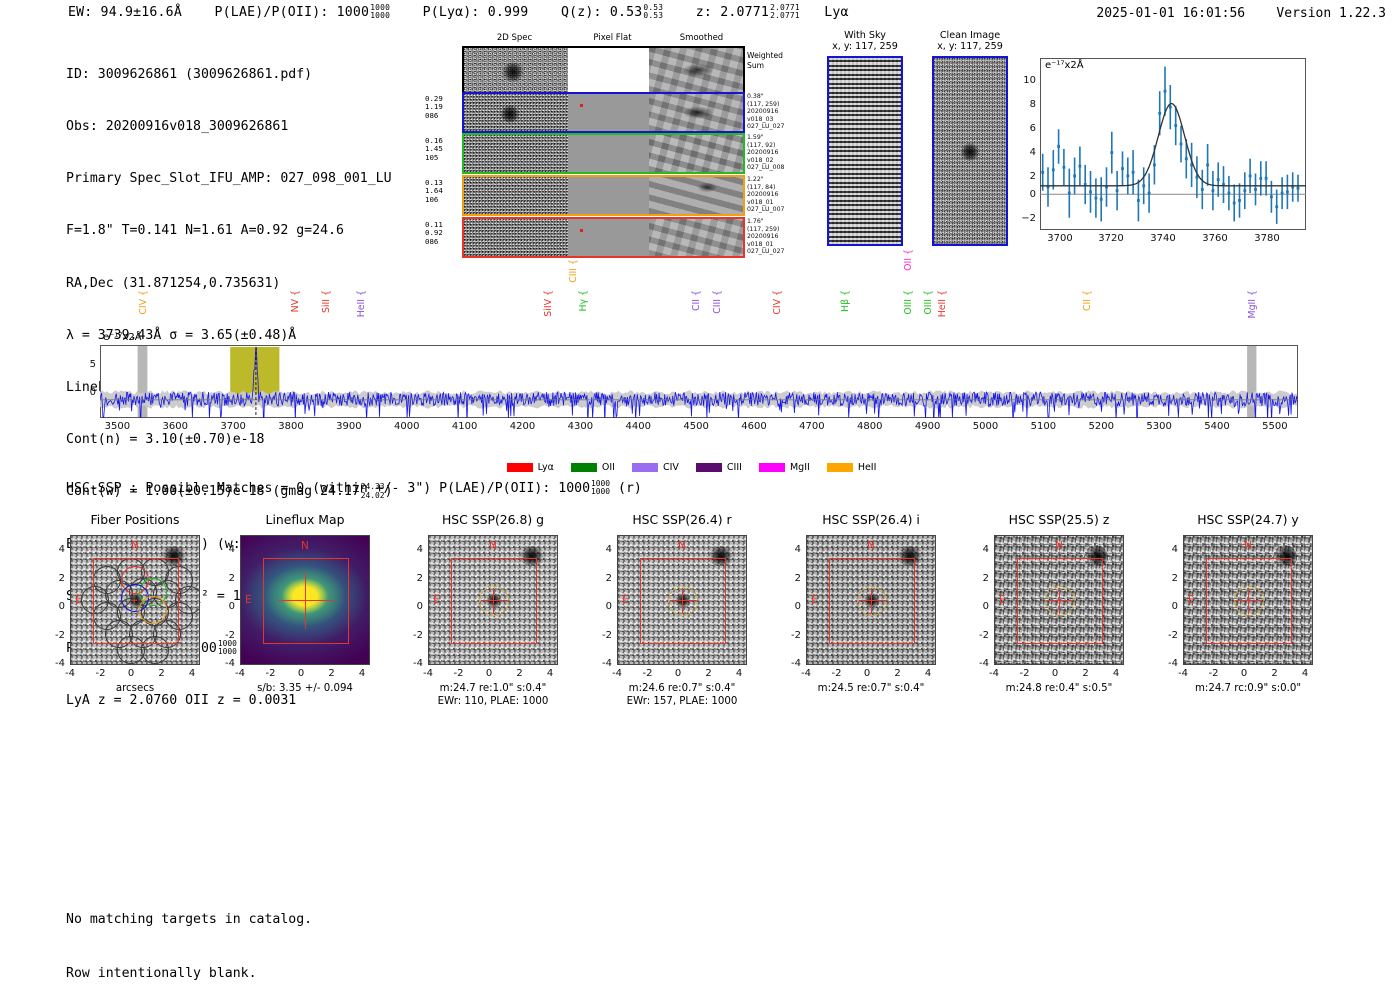  I want to click on lf-xtick-3700: 3700, so click(1060, 238).